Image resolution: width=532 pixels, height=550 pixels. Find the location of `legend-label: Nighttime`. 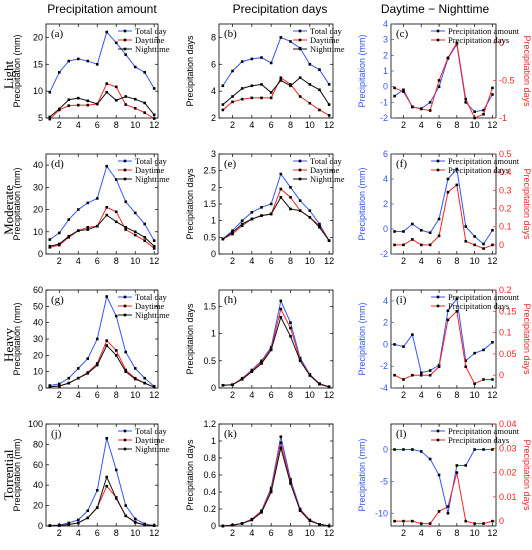

legend-label: Nighttime is located at coordinates (327, 179).